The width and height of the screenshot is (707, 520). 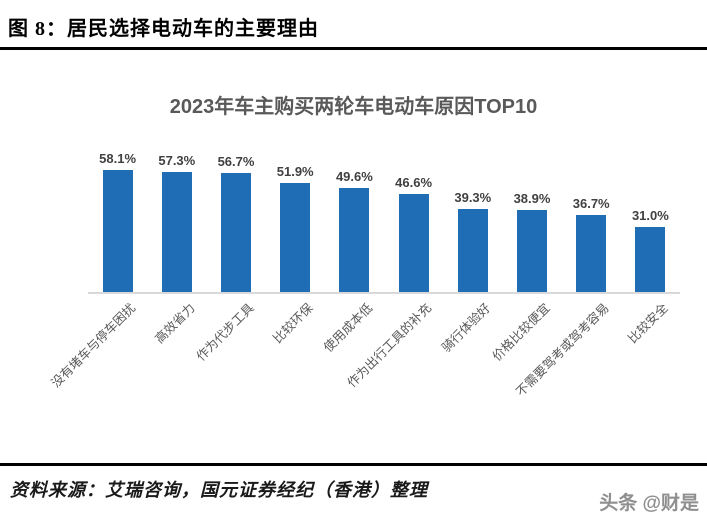 I want to click on value-label-9: 36.7%, so click(x=591, y=203).